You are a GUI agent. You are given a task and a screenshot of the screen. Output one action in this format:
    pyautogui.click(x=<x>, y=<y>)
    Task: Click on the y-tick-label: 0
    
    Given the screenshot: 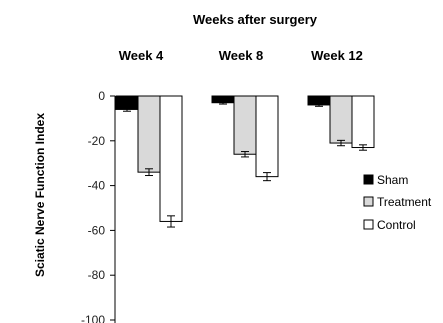 What is the action you would take?
    pyautogui.click(x=101, y=96)
    